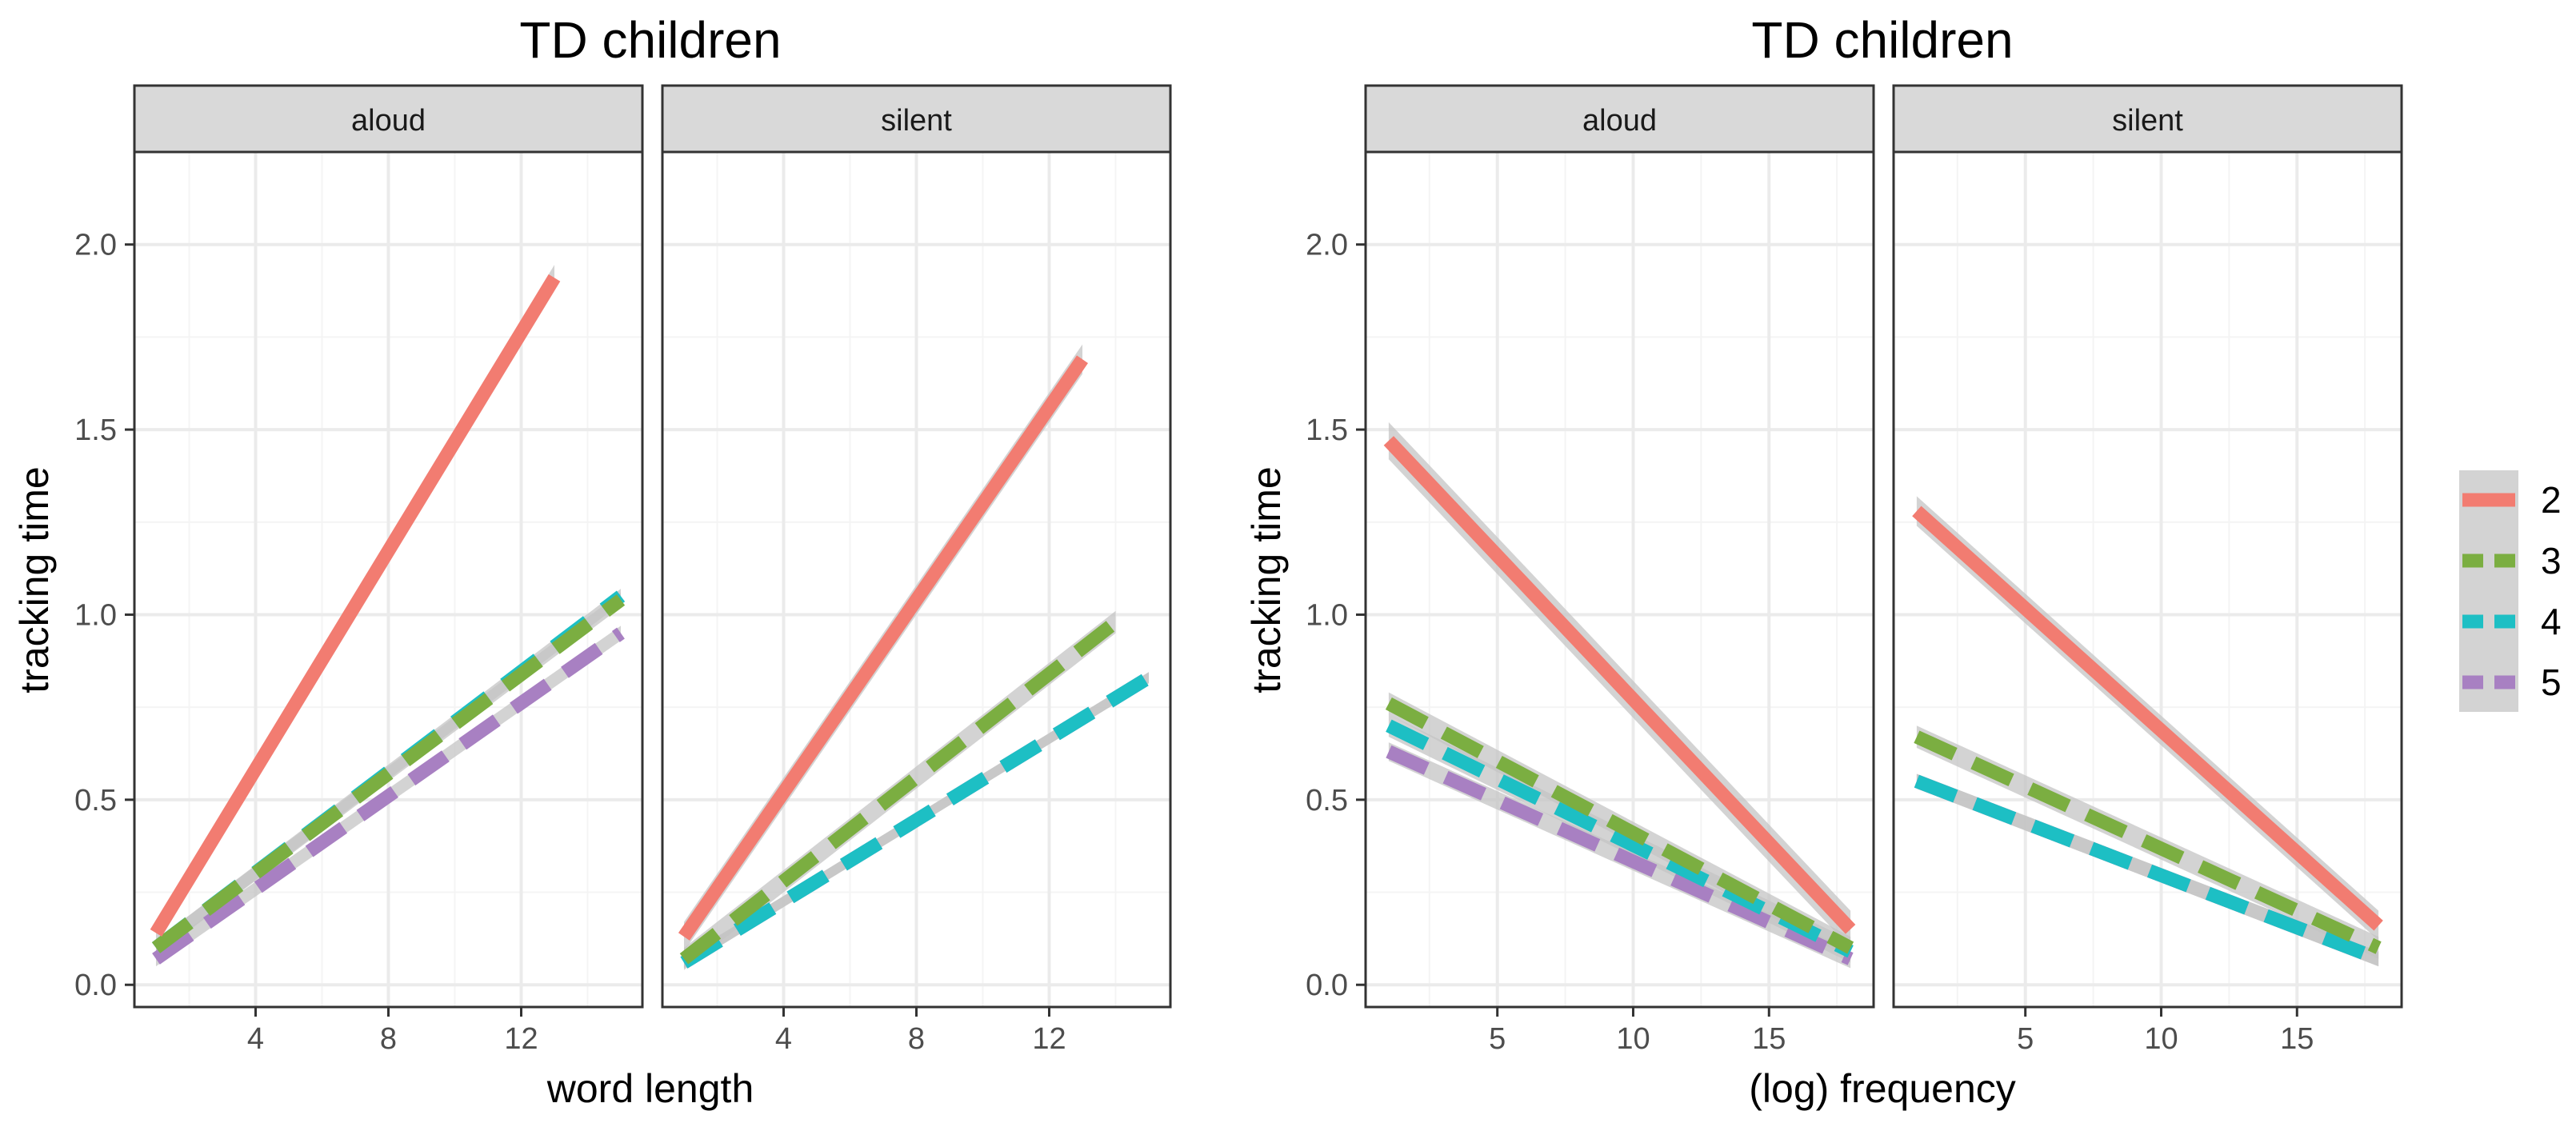 The height and width of the screenshot is (1127, 2576). Describe the element at coordinates (2551, 621) in the screenshot. I see `legend-label-4: 4` at that location.